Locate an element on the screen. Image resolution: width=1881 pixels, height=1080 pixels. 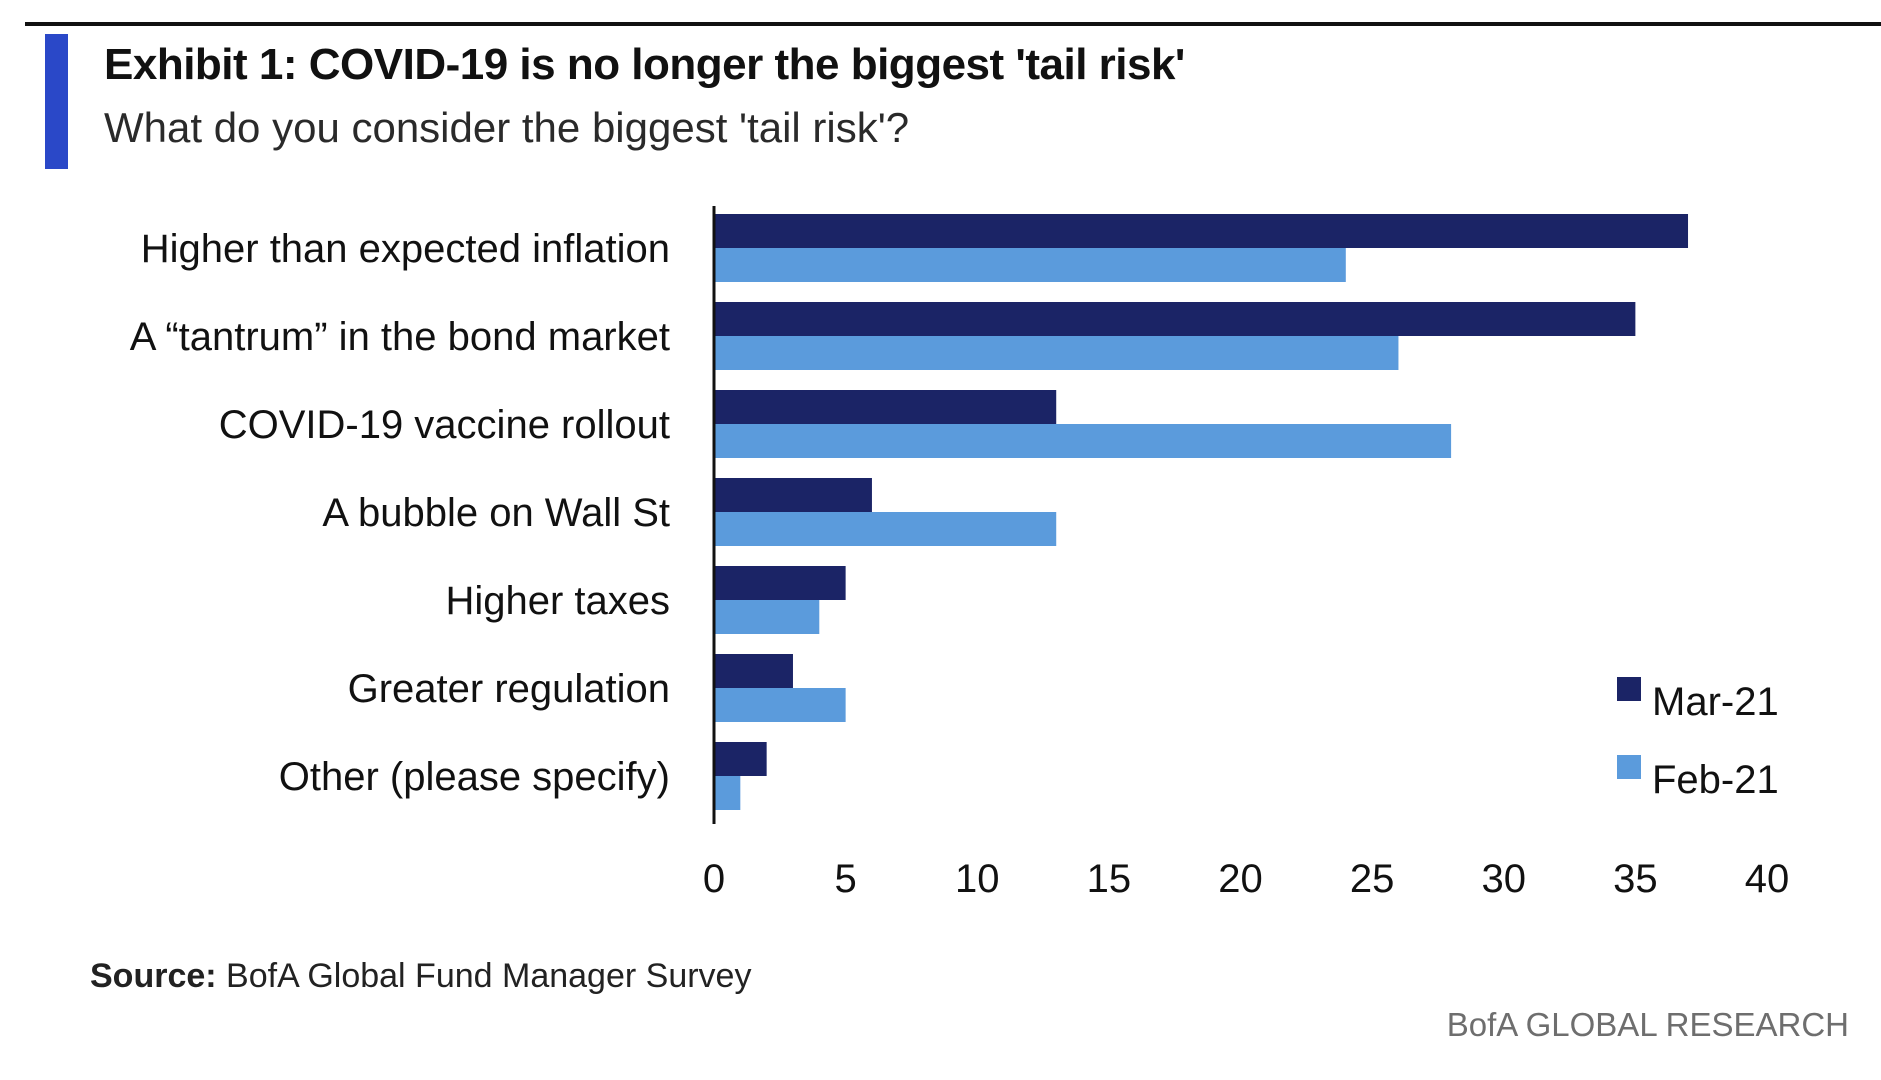
category-label-1: A “tantrum” in the bond market is located at coordinates (400, 337).